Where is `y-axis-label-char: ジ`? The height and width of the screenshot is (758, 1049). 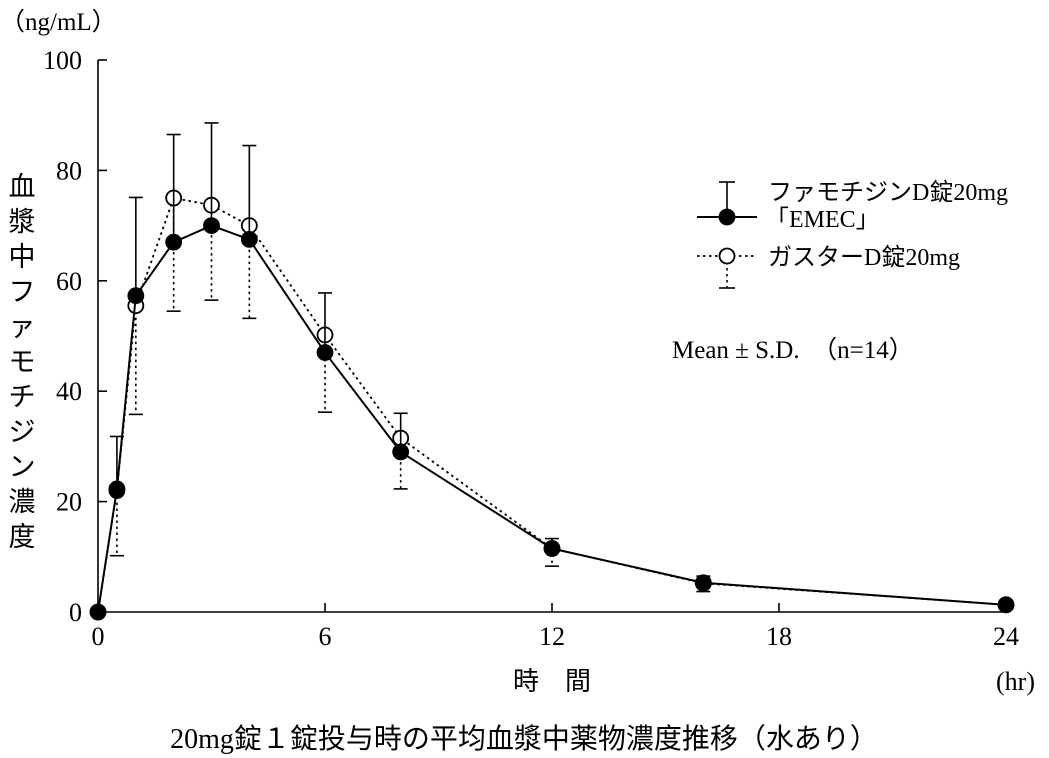
y-axis-label-char: ジ is located at coordinates (22, 432).